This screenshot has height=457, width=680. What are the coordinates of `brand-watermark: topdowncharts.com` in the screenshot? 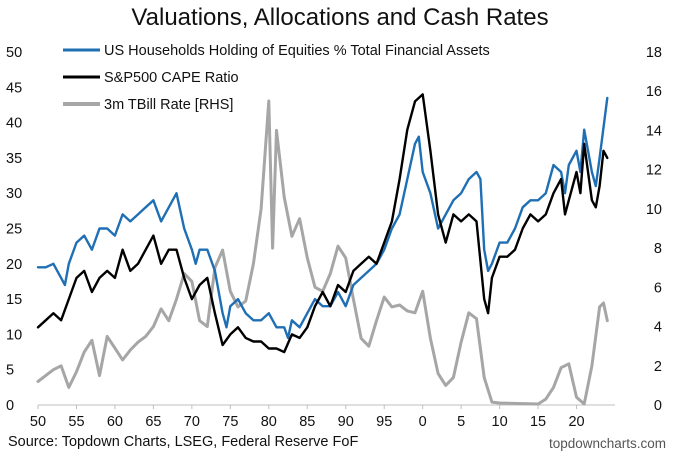 It's located at (607, 443).